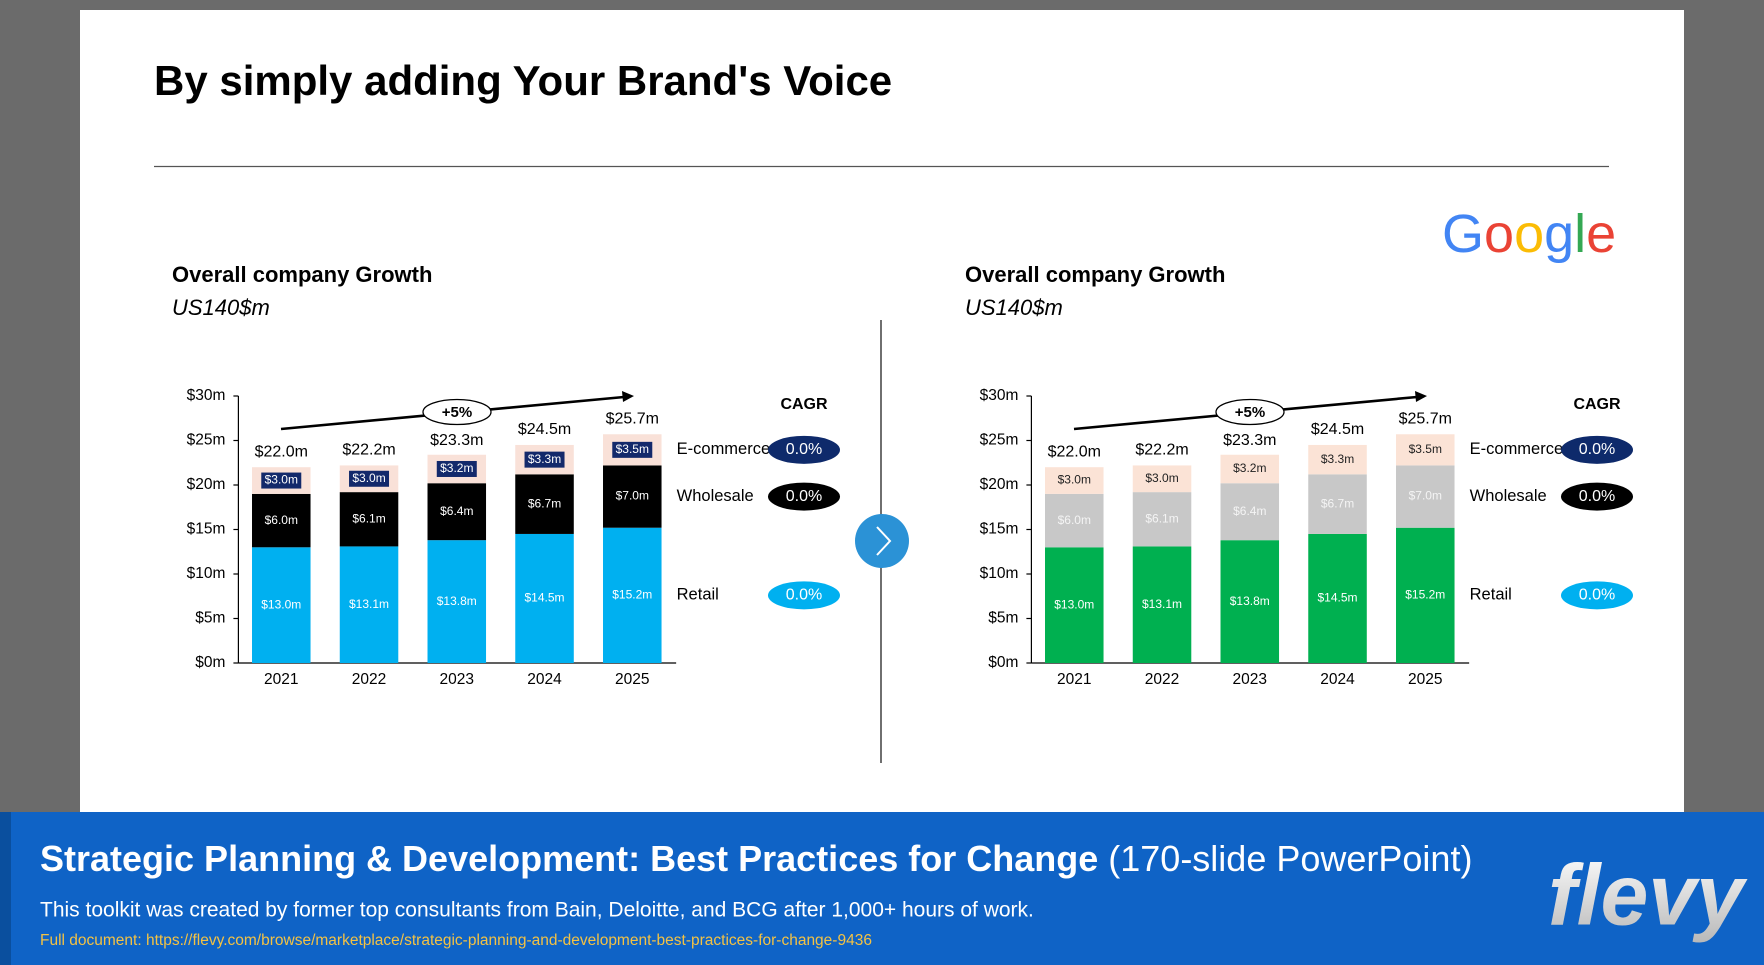  What do you see at coordinates (1290, 858) in the screenshot?
I see `banner-title-note: (170-slide PowerPoint)` at bounding box center [1290, 858].